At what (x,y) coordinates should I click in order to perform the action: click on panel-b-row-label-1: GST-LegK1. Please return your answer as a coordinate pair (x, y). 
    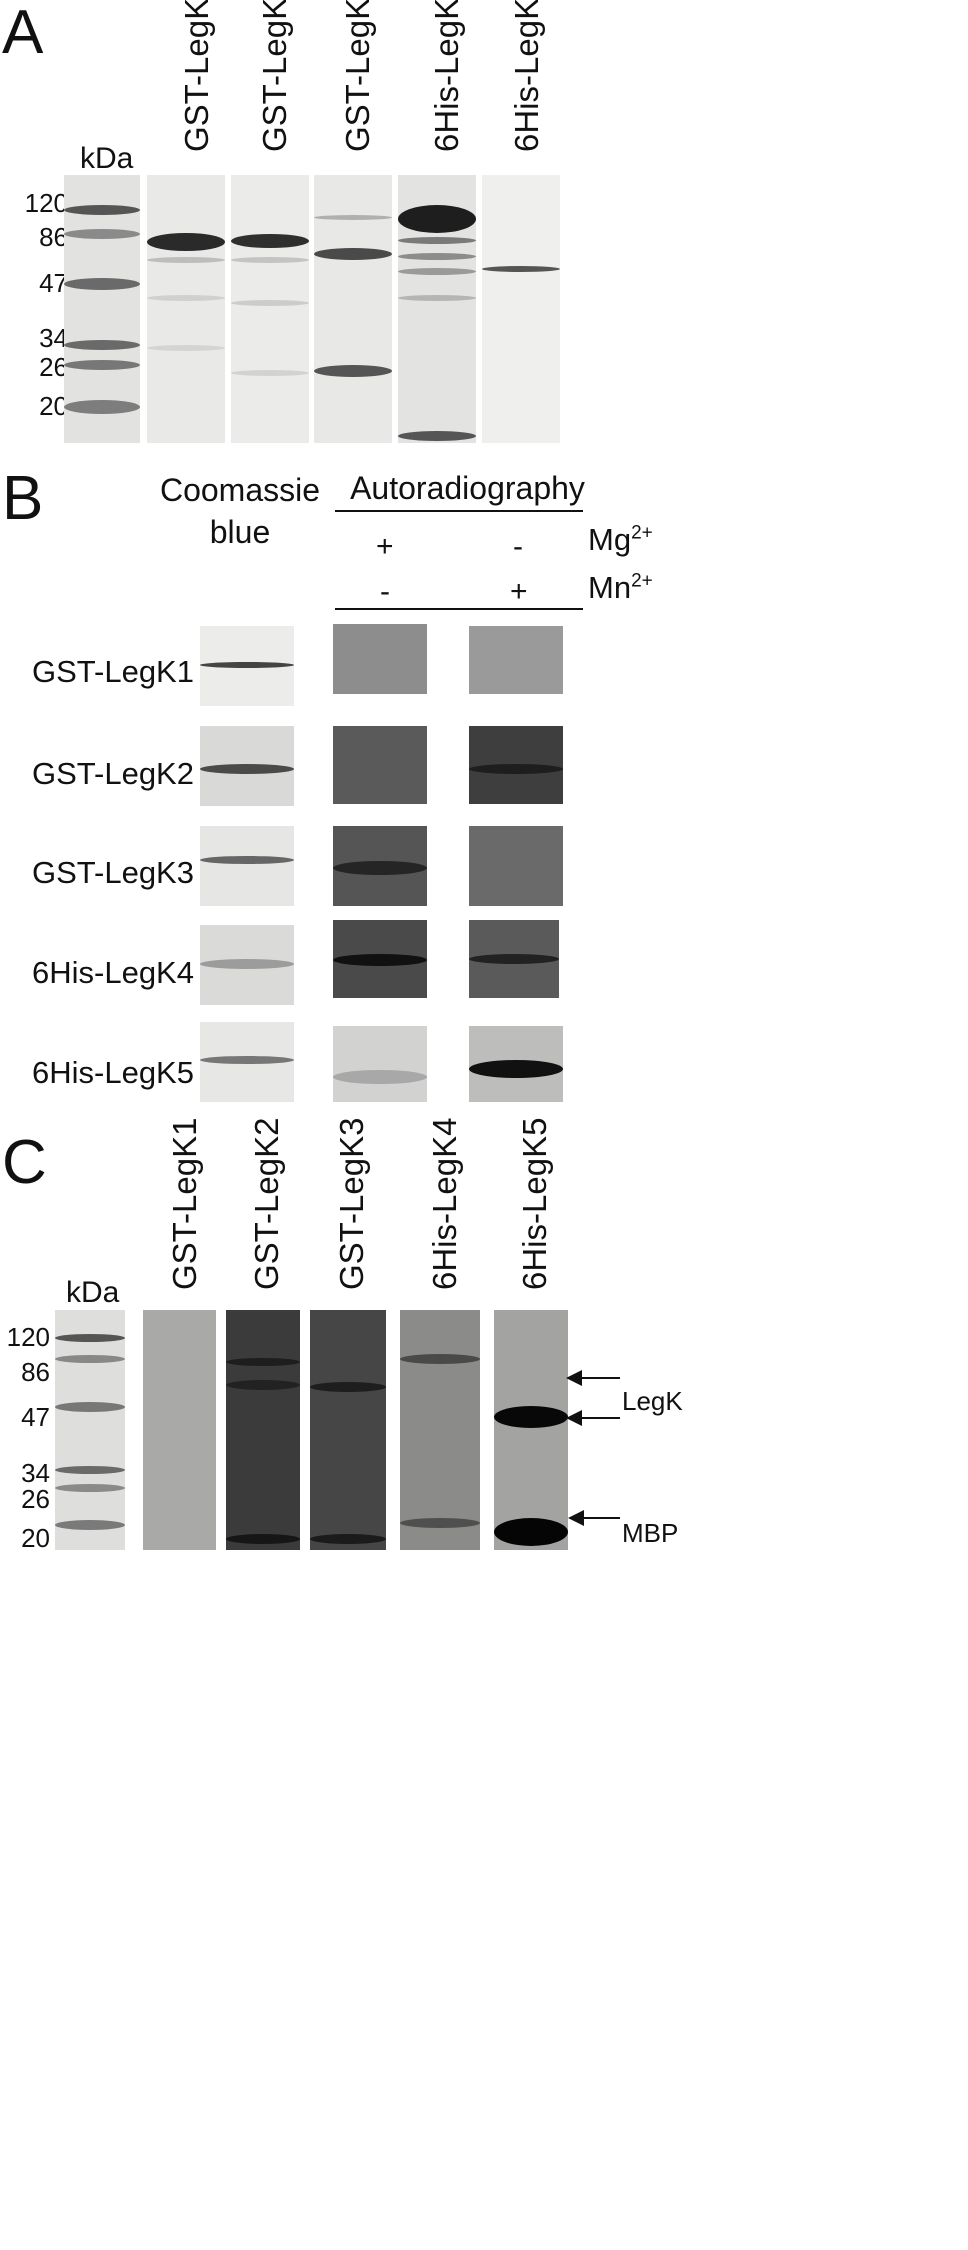
    Looking at the image, I should click on (113, 671).